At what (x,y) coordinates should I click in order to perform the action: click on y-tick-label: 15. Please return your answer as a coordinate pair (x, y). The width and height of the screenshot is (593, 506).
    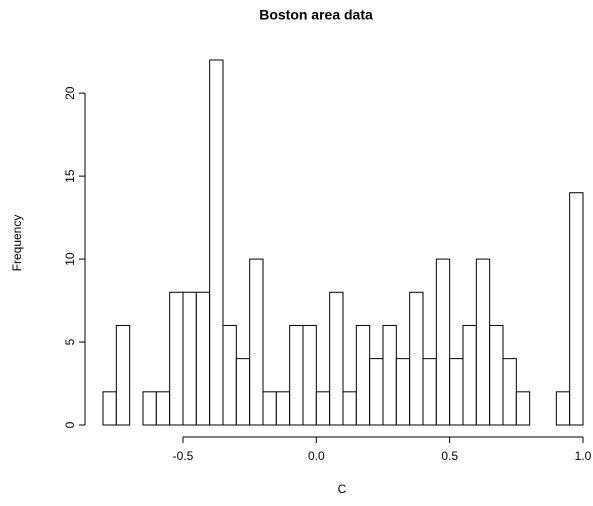
    Looking at the image, I should click on (70, 176).